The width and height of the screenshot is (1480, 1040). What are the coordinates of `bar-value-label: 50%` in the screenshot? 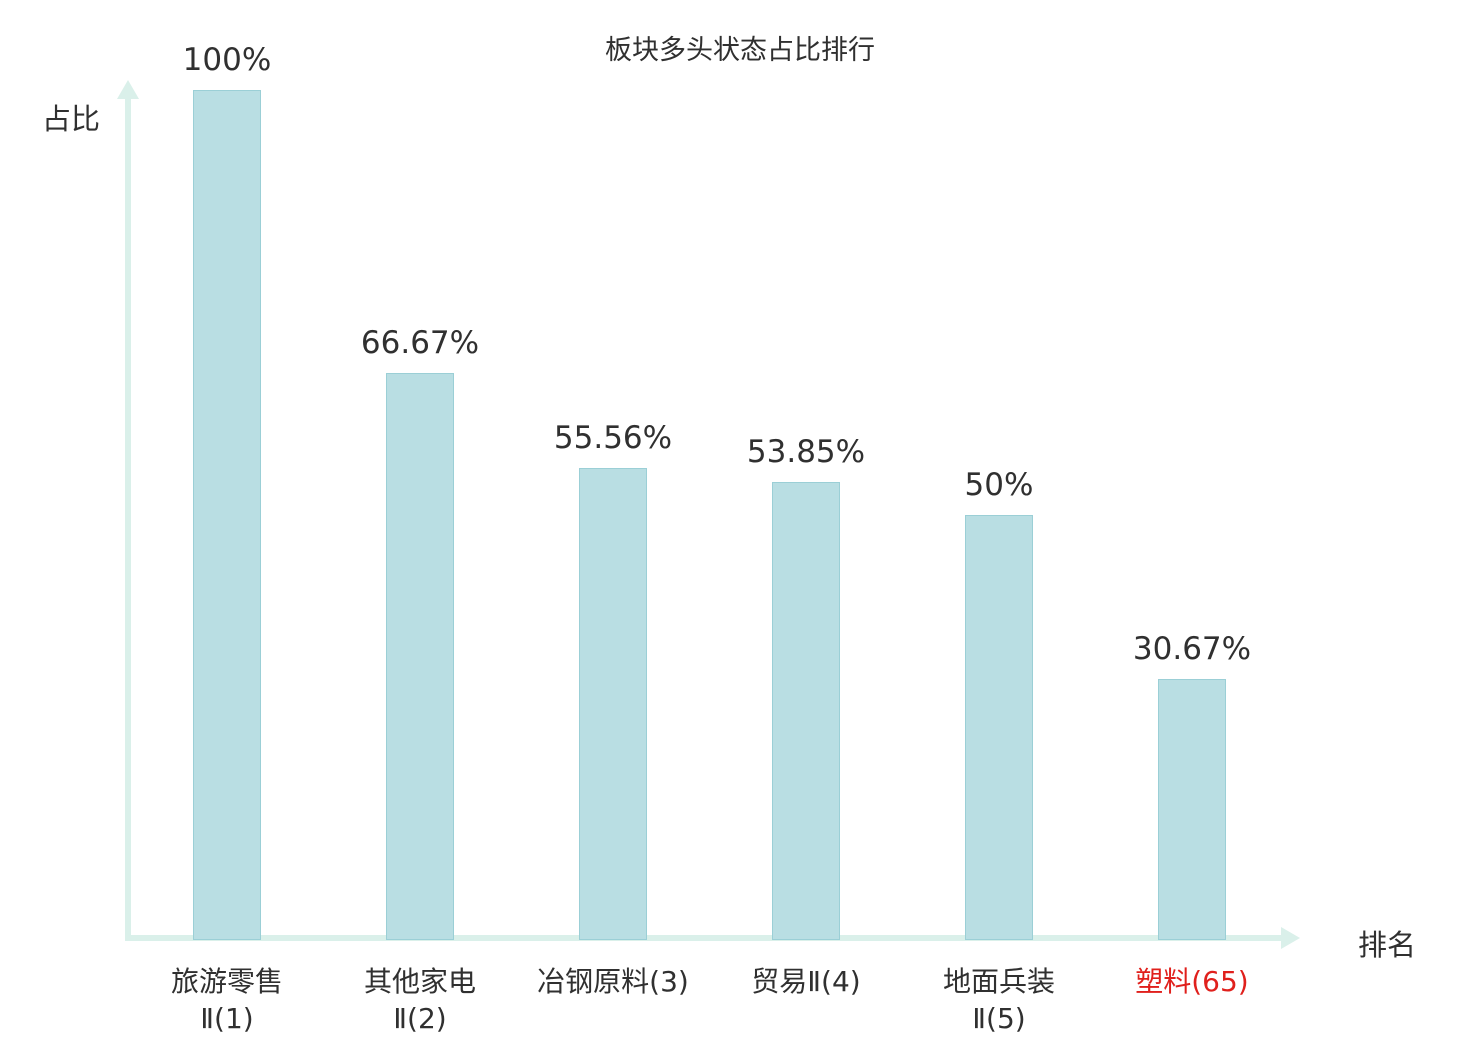 It's located at (999, 485).